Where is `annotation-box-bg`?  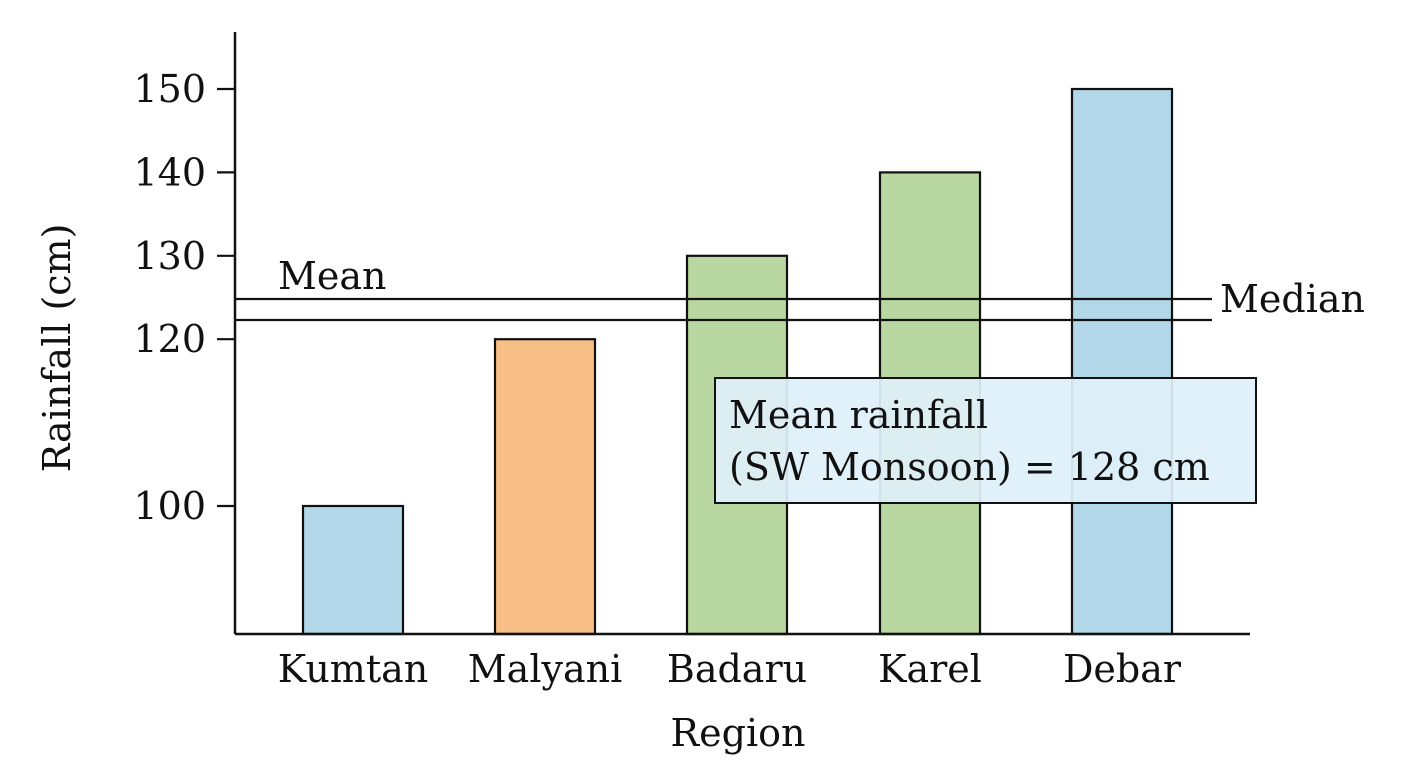
annotation-box-bg is located at coordinates (985, 440).